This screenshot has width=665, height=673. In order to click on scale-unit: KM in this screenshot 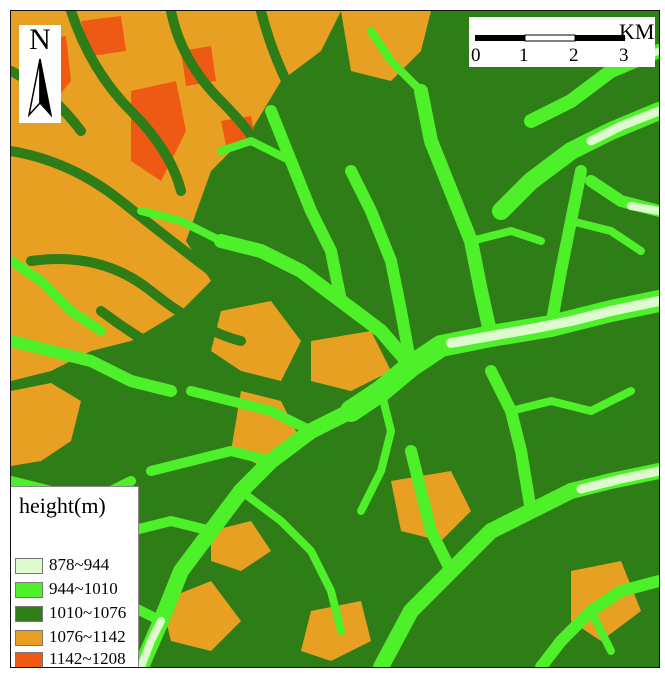, I will do `click(637, 31)`.